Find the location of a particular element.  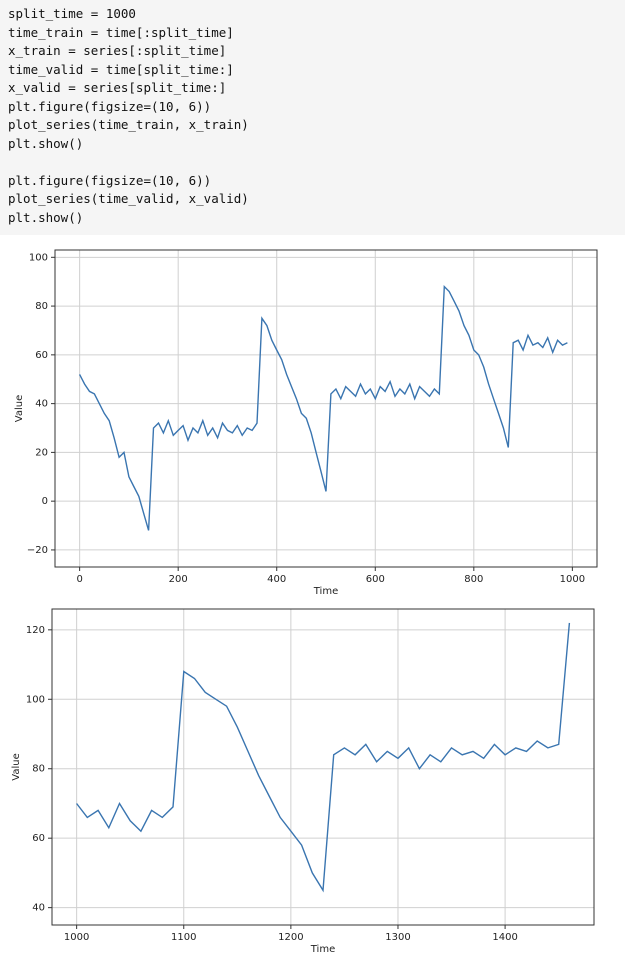

code-line: x_valid = series[split_time:] is located at coordinates (117, 87).